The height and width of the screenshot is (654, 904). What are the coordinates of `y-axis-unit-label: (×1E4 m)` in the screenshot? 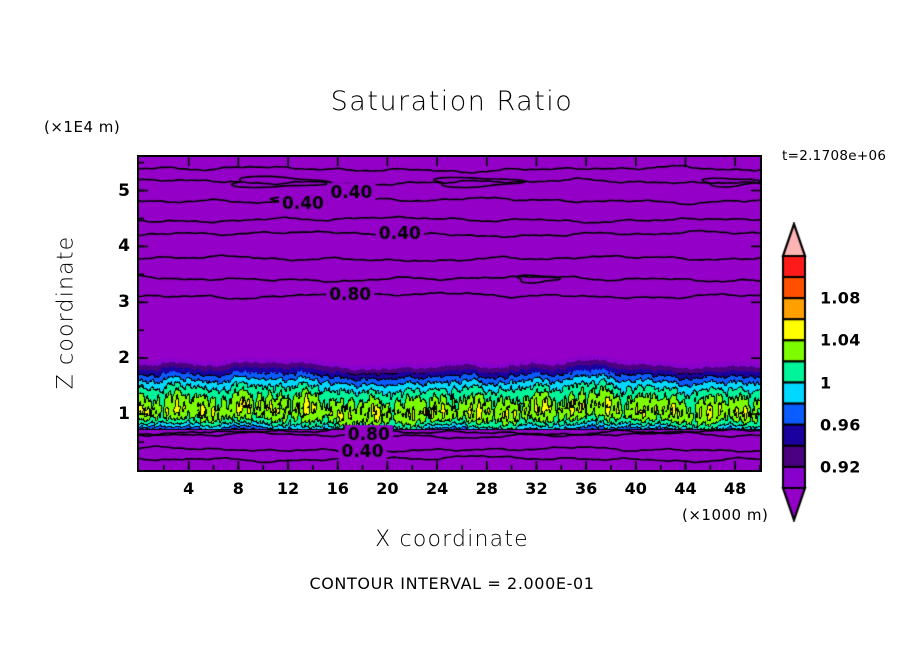 It's located at (82, 127).